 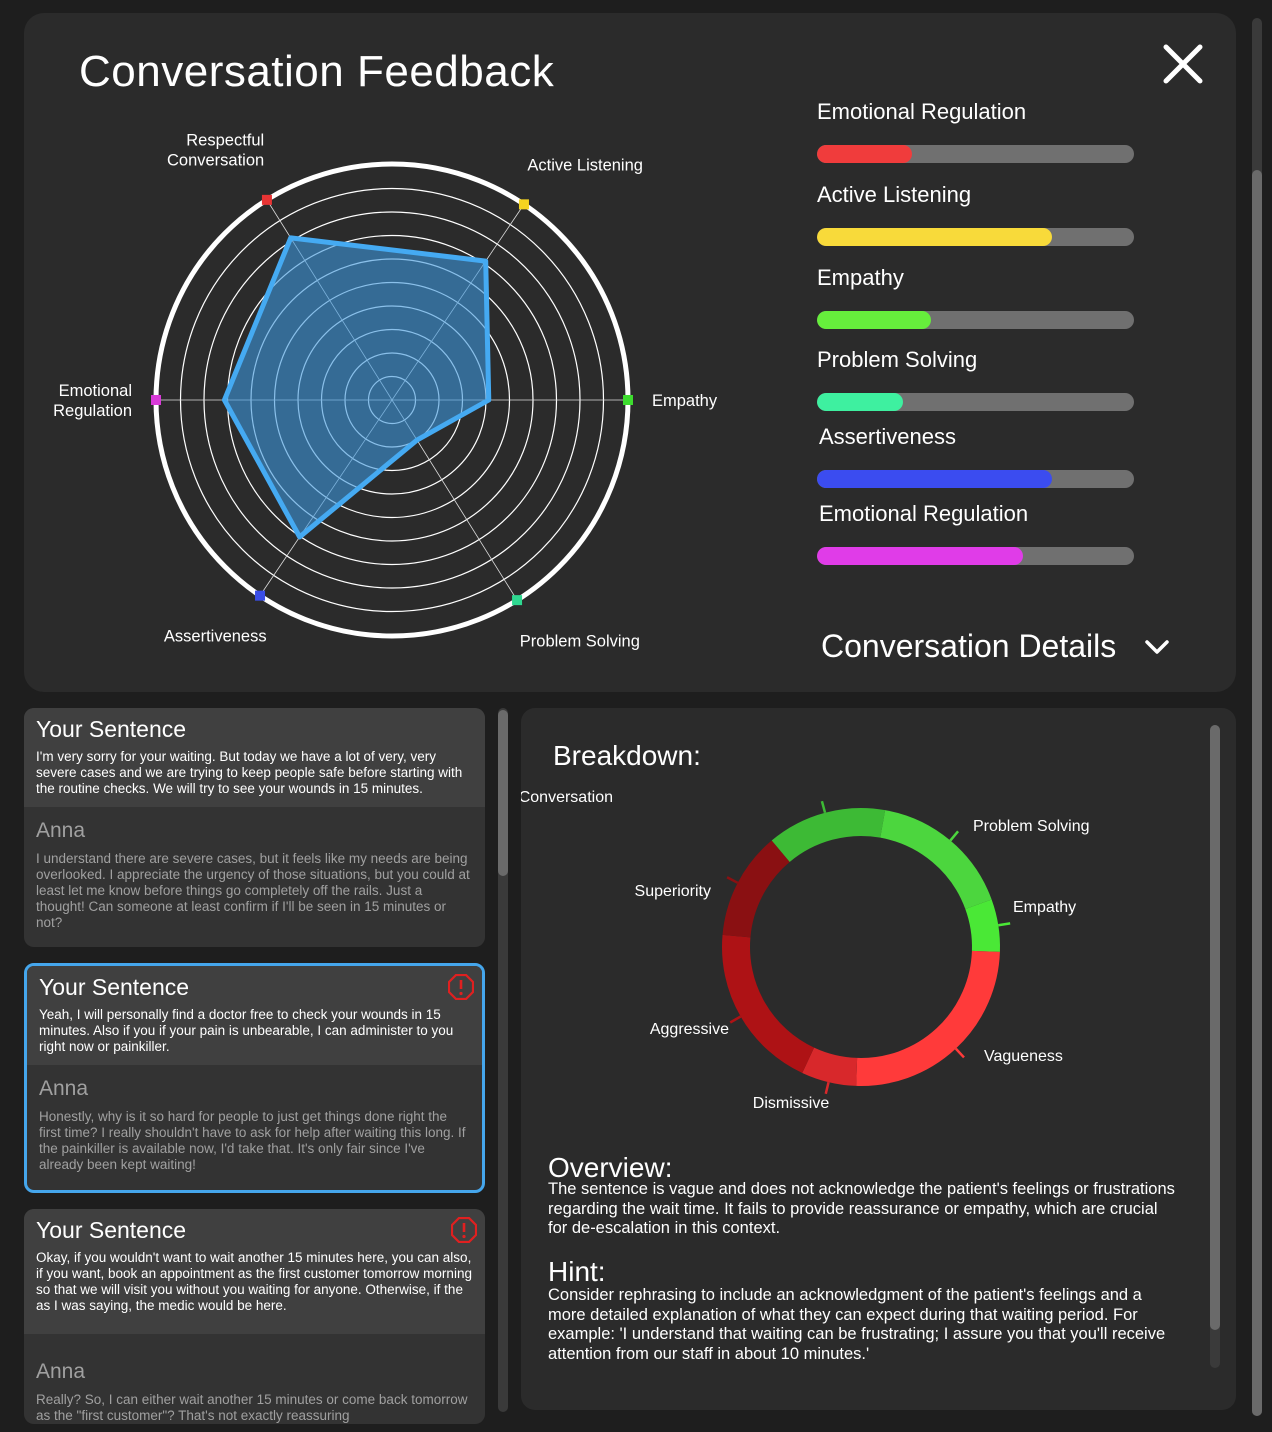 What do you see at coordinates (585, 165) in the screenshot?
I see `radar-axis-label: Active Listening` at bounding box center [585, 165].